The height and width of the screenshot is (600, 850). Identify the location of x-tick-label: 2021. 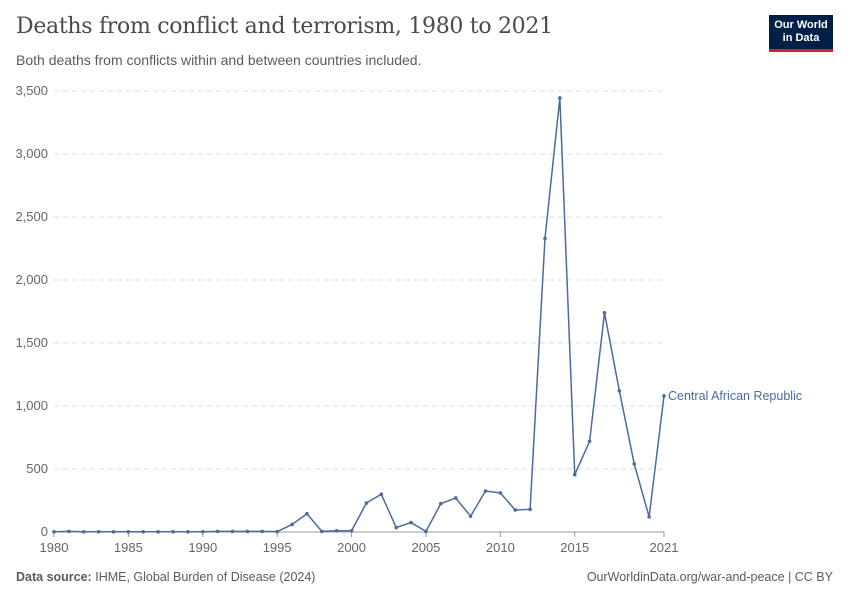
(664, 547).